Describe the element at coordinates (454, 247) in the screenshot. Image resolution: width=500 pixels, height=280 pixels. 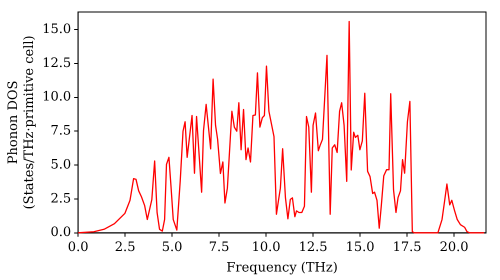
I see `x-tick-label: 20.0` at that location.